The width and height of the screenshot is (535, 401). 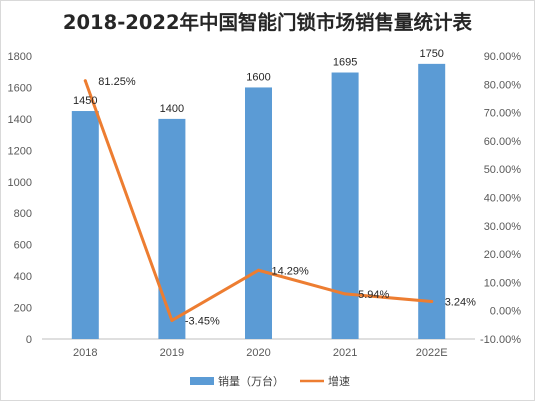 What do you see at coordinates (20, 183) in the screenshot?
I see `left-y-tick-label: 1000` at bounding box center [20, 183].